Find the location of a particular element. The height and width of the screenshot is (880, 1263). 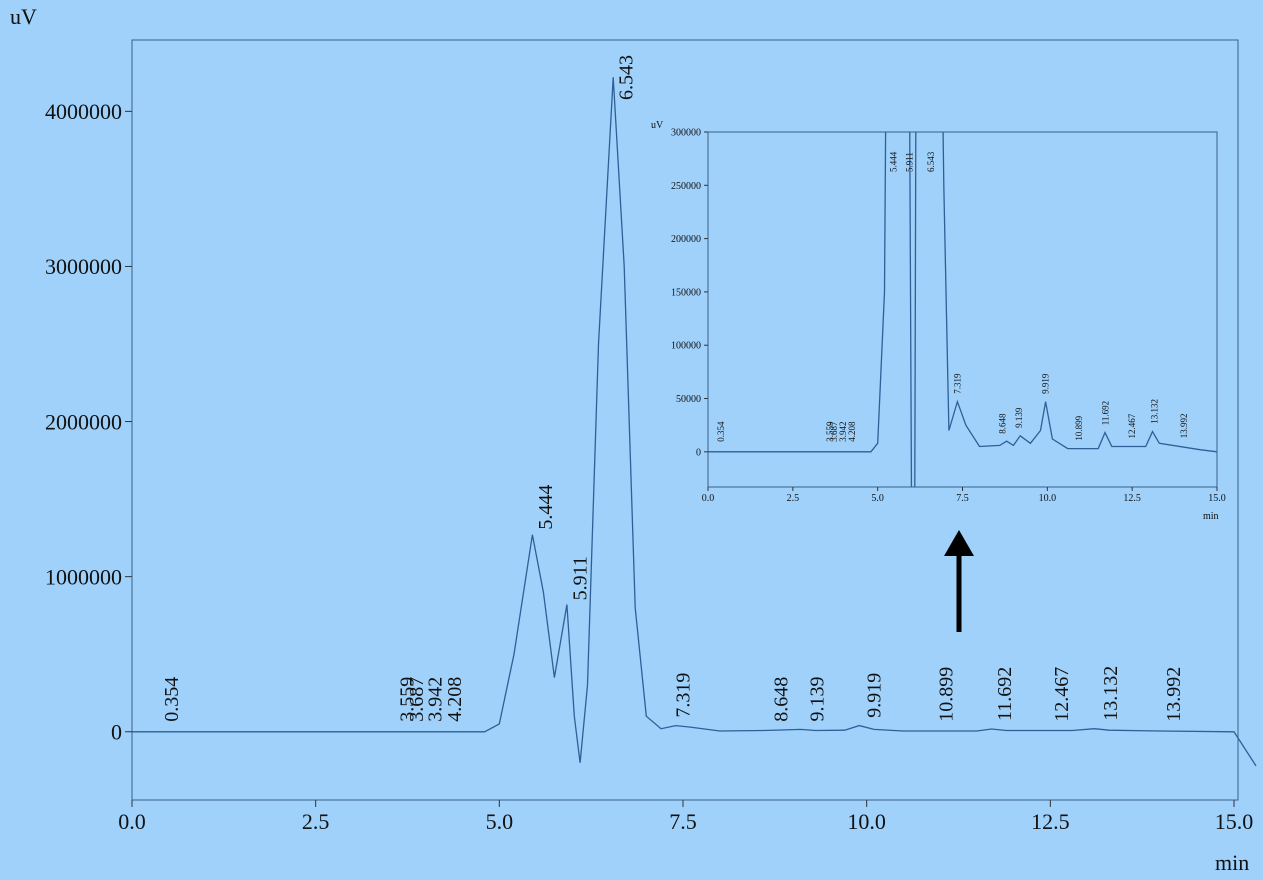

y-tick-label: 4000000 is located at coordinates (83, 111).